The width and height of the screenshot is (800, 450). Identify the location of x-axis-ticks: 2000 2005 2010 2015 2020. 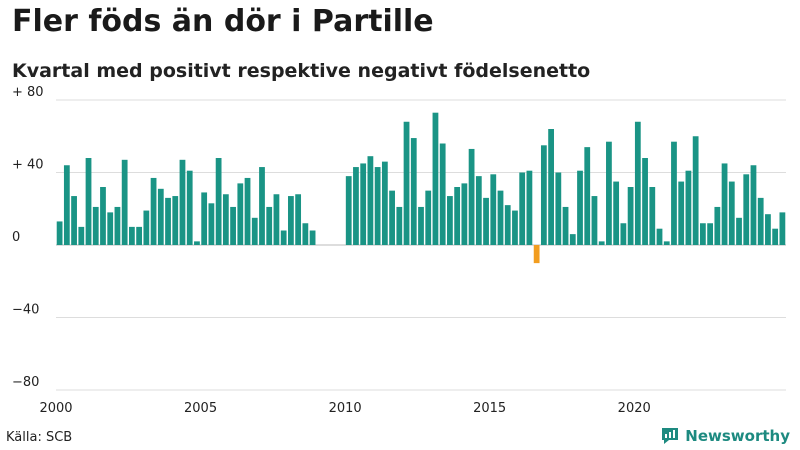
(344, 408).